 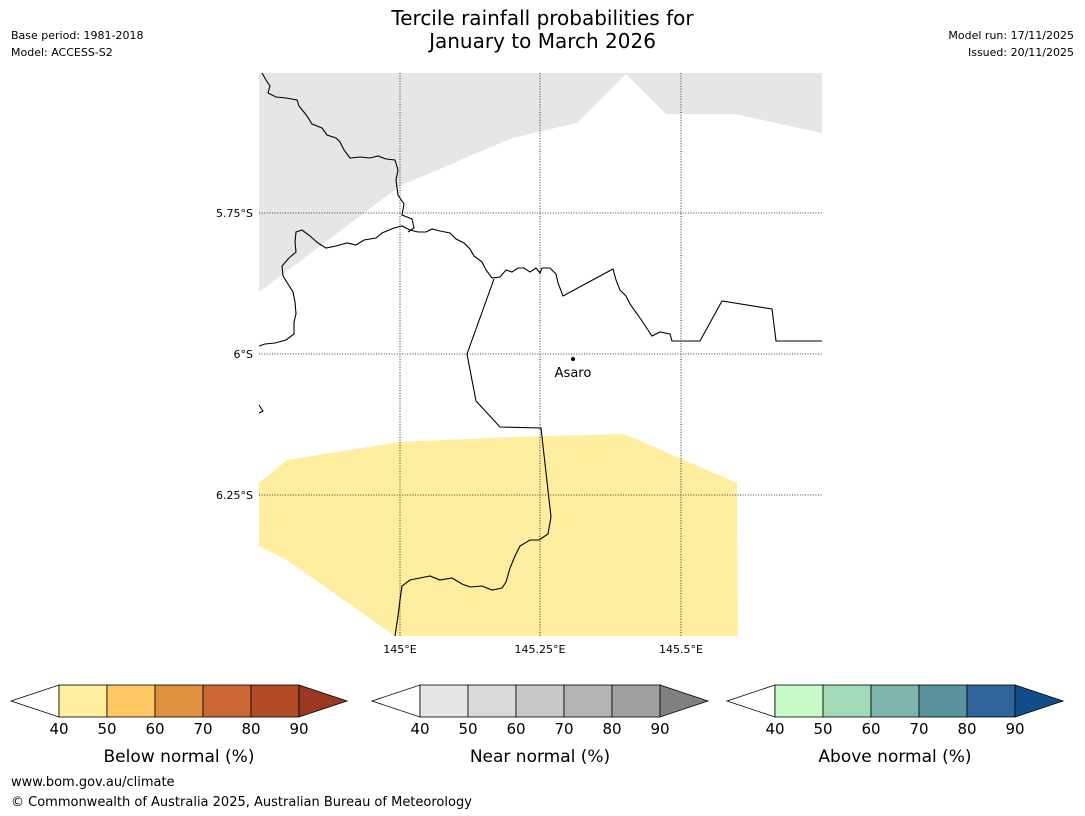 I want to click on meta-right: Model run: 17/11/2025 Issued: 20/11/2025, so click(x=1011, y=44).